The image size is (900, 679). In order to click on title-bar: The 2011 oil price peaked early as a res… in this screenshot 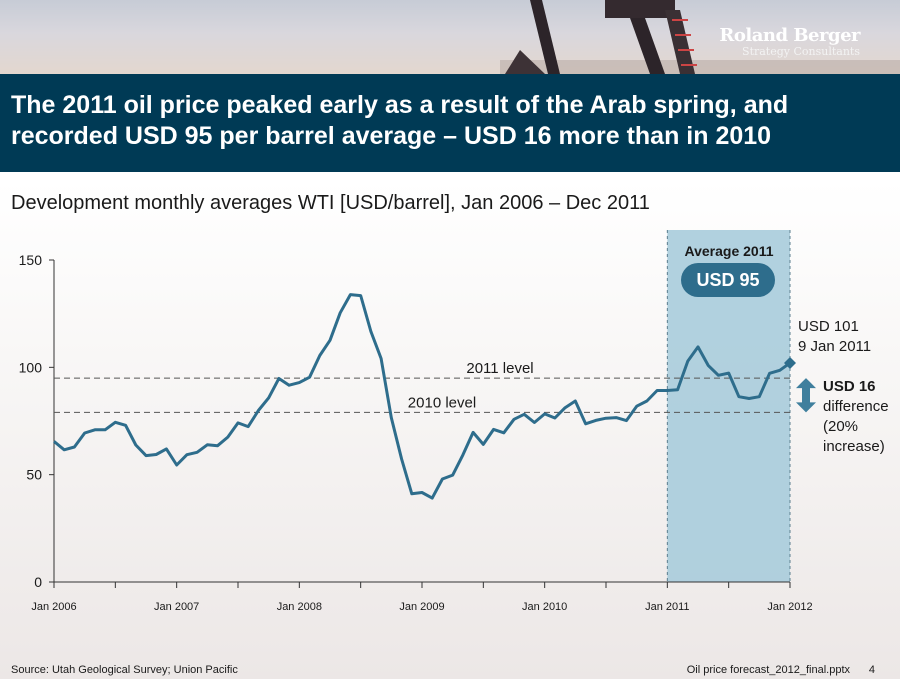, I will do `click(450, 123)`.